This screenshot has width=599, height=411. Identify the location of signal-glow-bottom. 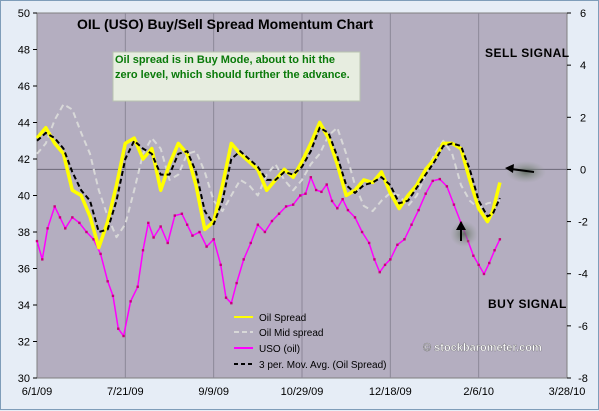
(464, 234).